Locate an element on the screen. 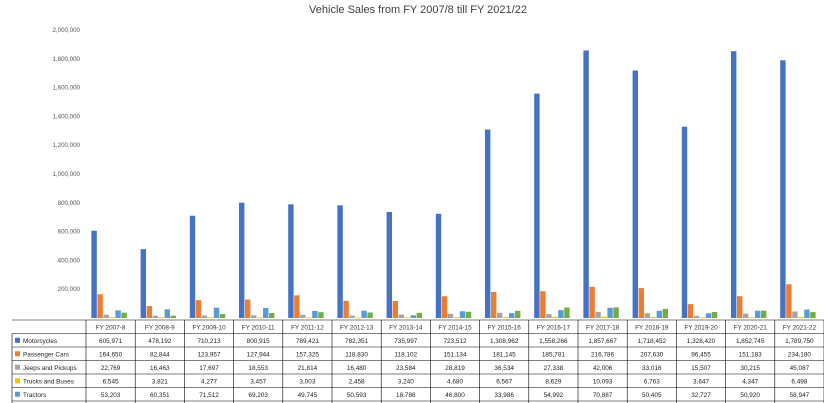 The image size is (824, 403). data-label: 1,857,667 is located at coordinates (602, 341).